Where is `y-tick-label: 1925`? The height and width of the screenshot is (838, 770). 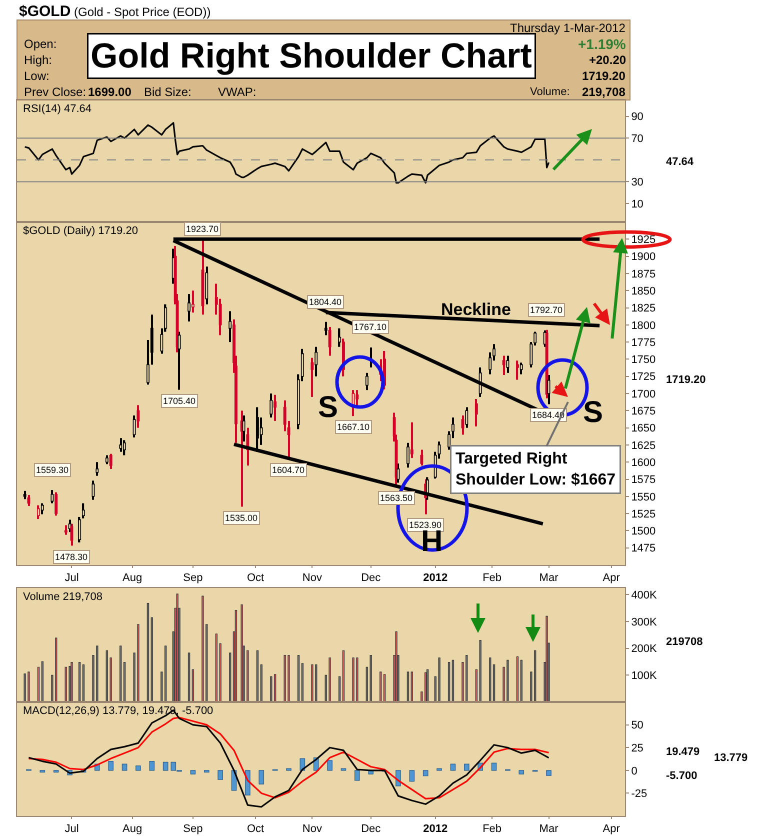 y-tick-label: 1925 is located at coordinates (643, 240).